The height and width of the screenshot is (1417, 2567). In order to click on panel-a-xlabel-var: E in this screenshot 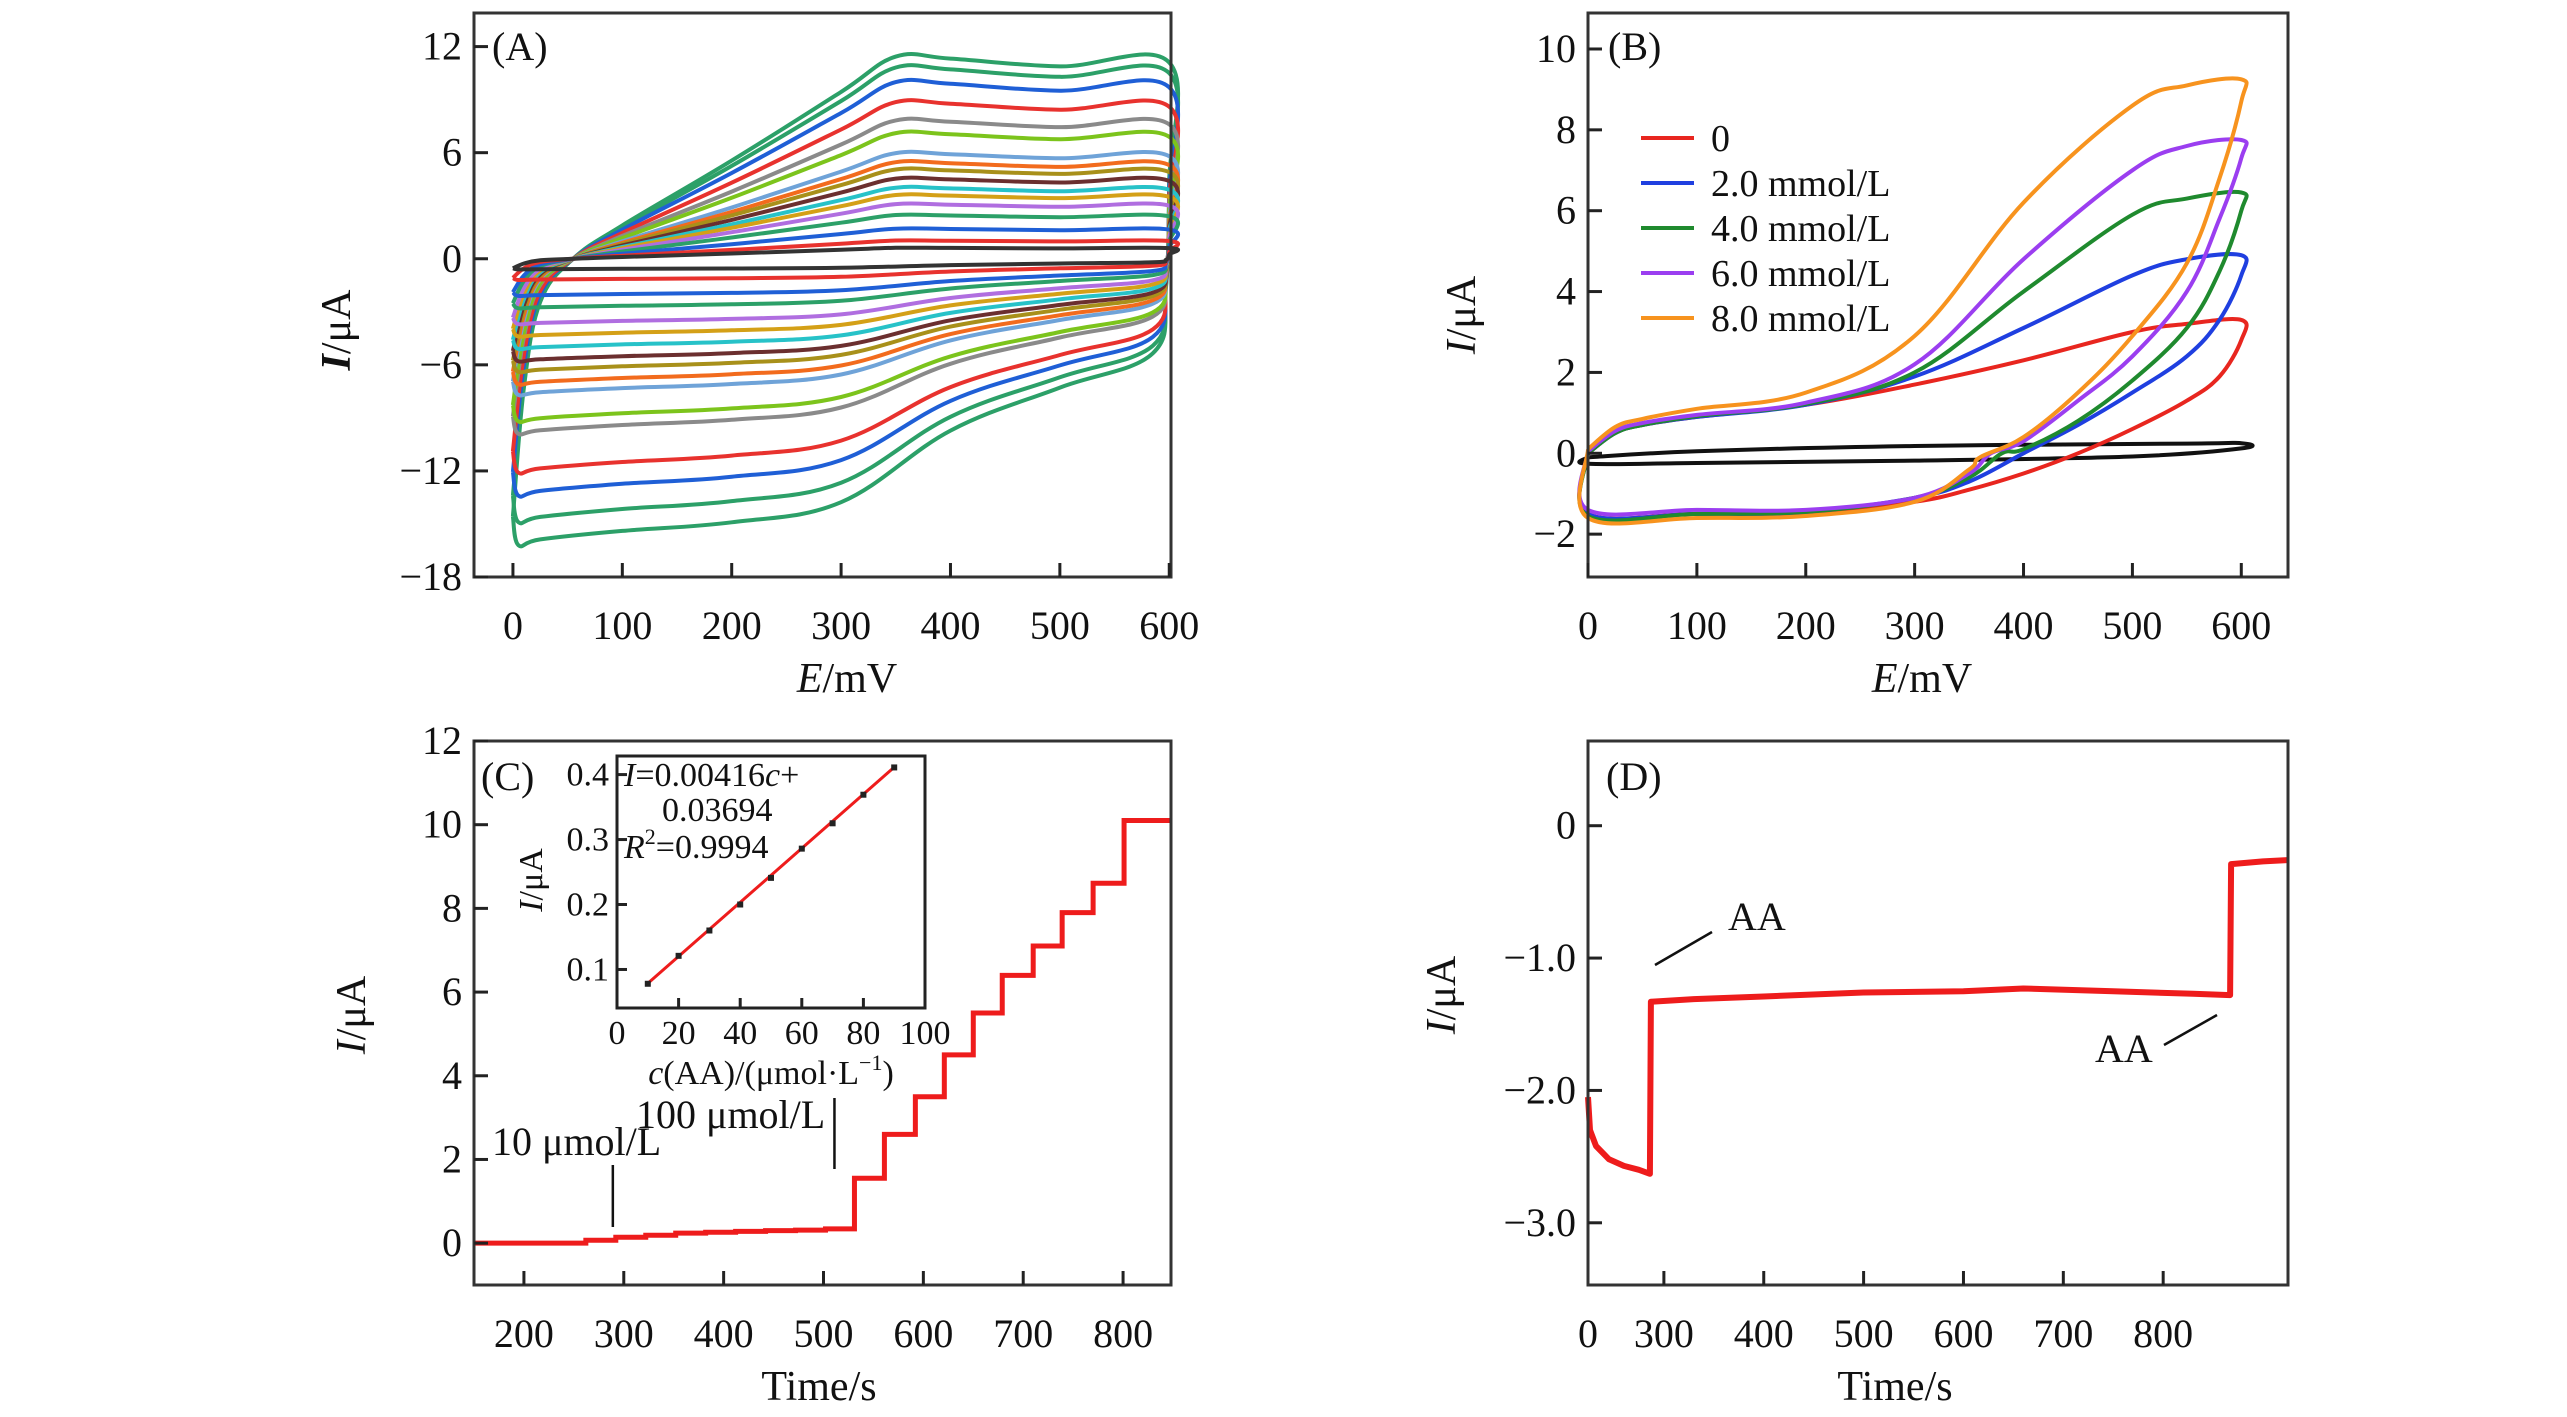, I will do `click(809, 679)`.